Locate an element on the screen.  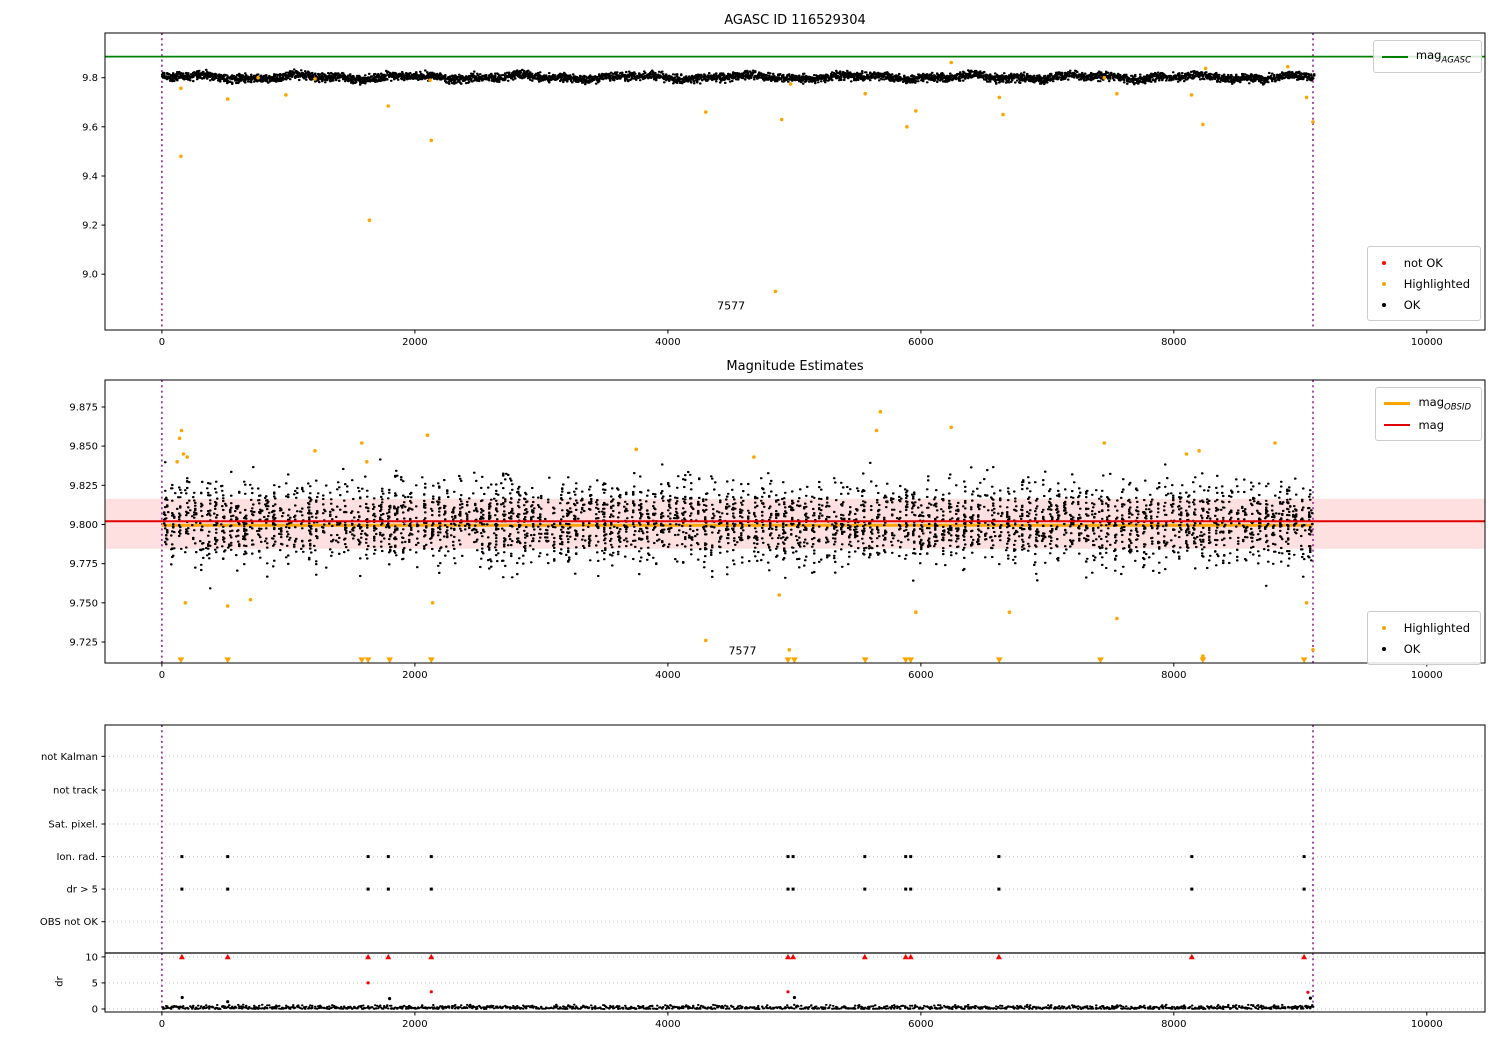
legend-row-mag-obsid: magOBSID is located at coordinates (1427, 403).